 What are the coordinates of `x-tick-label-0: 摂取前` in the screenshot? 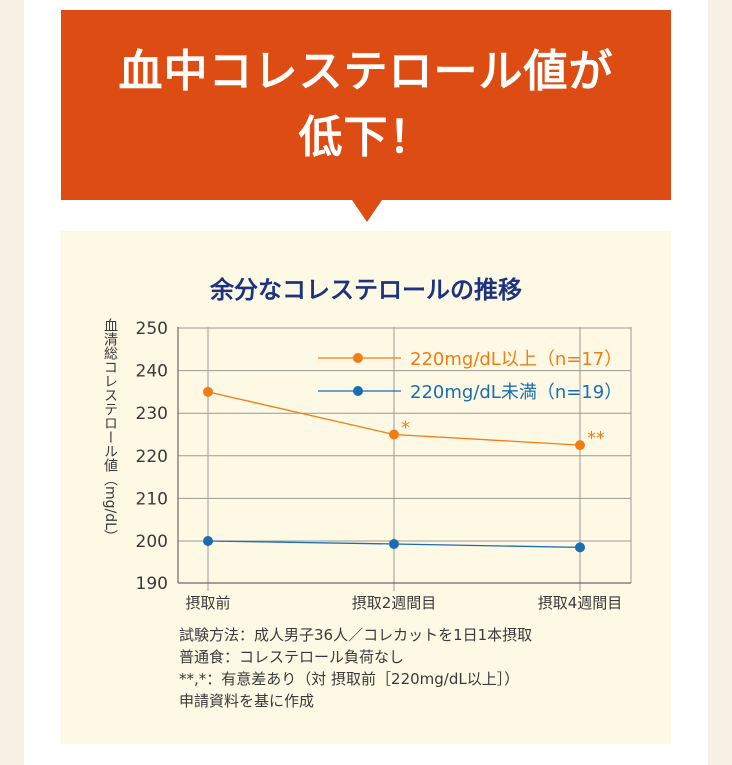 It's located at (207, 603).